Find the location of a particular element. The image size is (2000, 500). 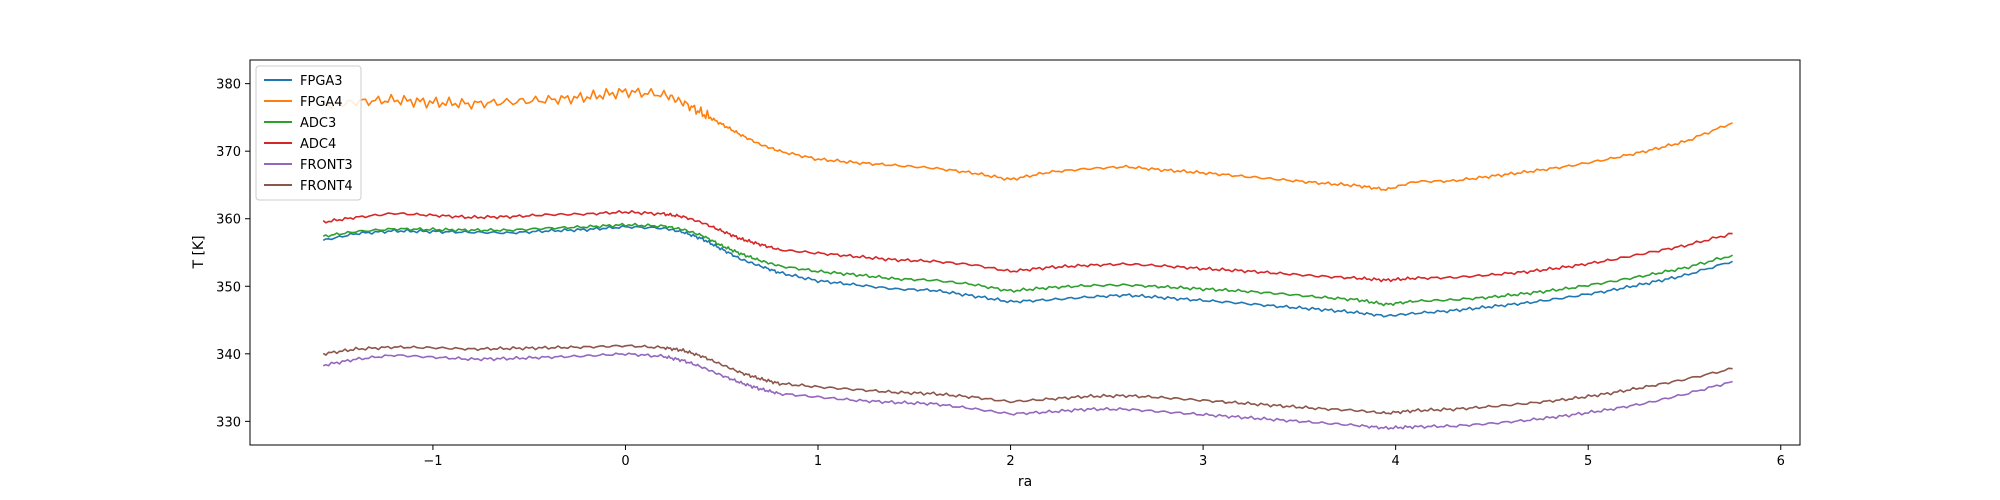

y-tick-label: 360 is located at coordinates (228, 220).